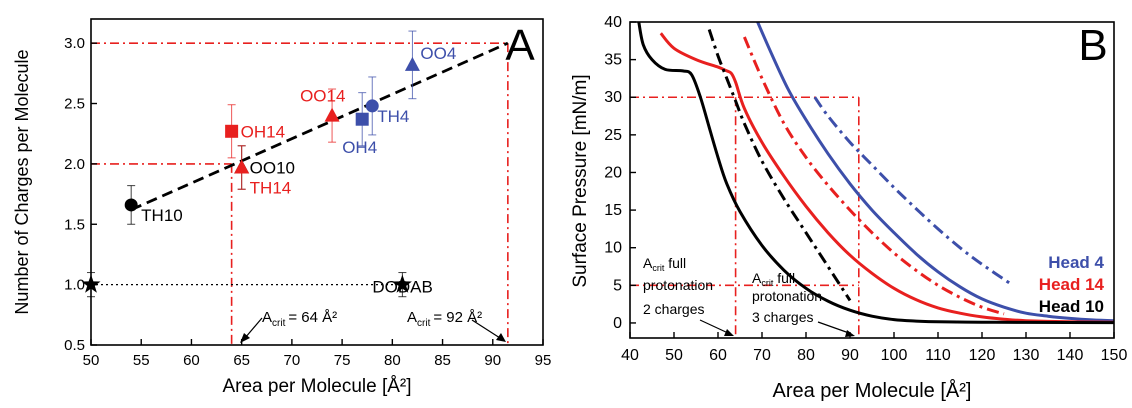 The height and width of the screenshot is (408, 1132). I want to click on data-point-dodab, so click(402, 283).